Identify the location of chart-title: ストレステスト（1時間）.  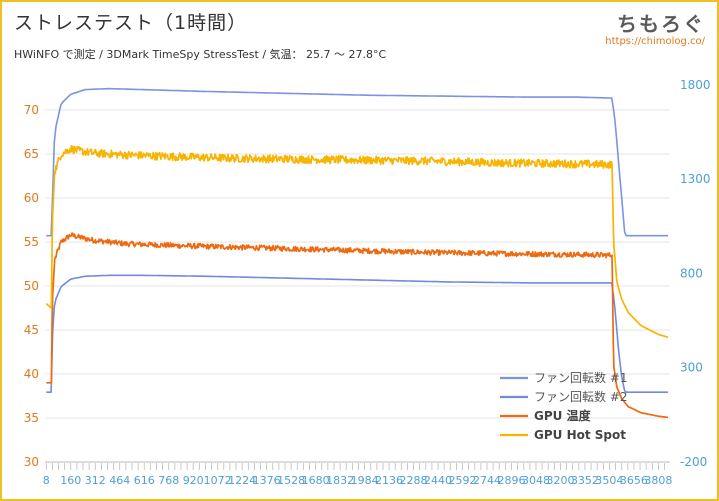
(131, 23).